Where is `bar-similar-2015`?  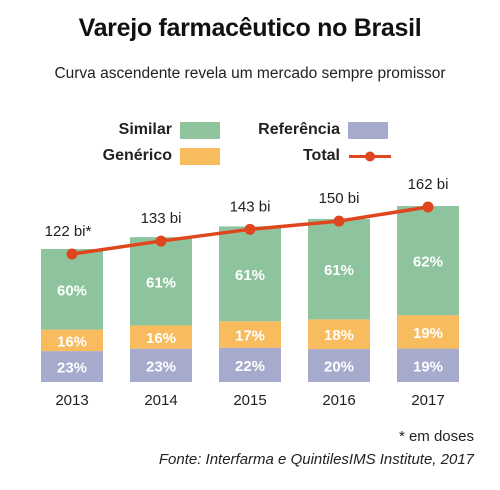 bar-similar-2015 is located at coordinates (250, 274).